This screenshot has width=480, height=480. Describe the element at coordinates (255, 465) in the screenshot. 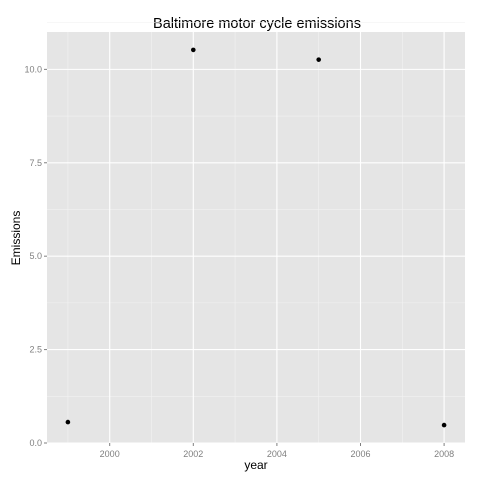

I see `x-axis-title: year` at that location.